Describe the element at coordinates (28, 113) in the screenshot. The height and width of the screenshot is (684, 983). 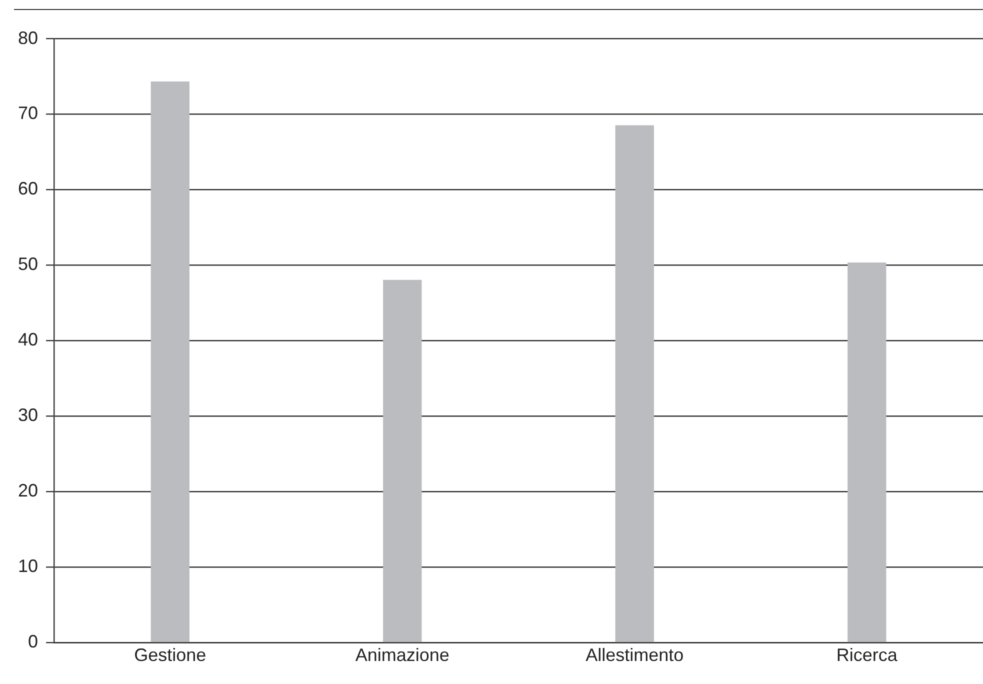
I see `y-tick-label: 70` at that location.